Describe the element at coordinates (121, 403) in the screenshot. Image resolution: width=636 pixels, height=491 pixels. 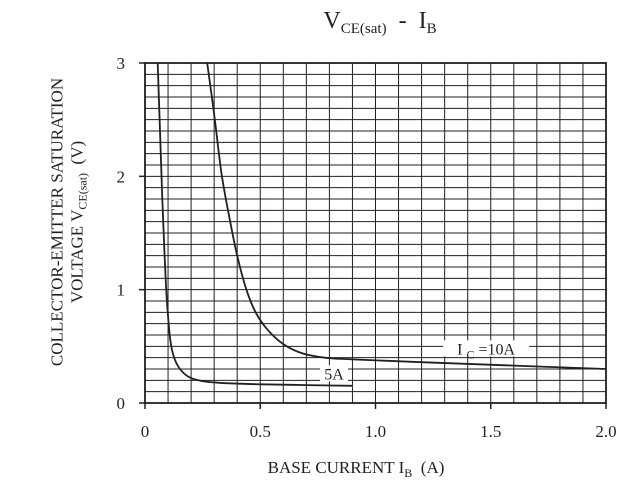
I see `y-tick-label: 0` at that location.